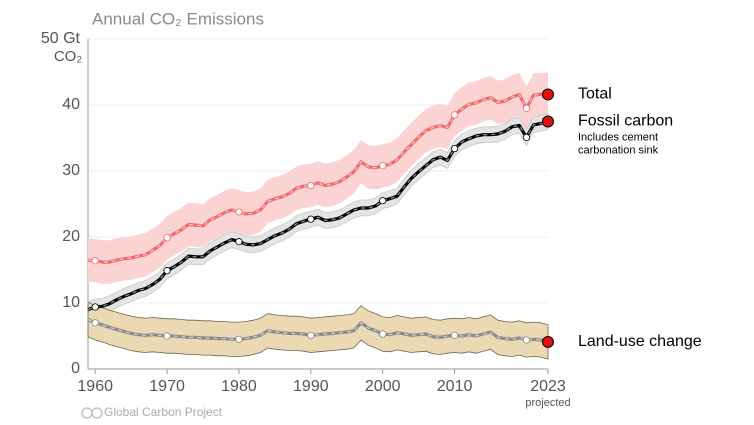  Describe the element at coordinates (71, 236) in the screenshot. I see `y-tick-label: 20` at that location.